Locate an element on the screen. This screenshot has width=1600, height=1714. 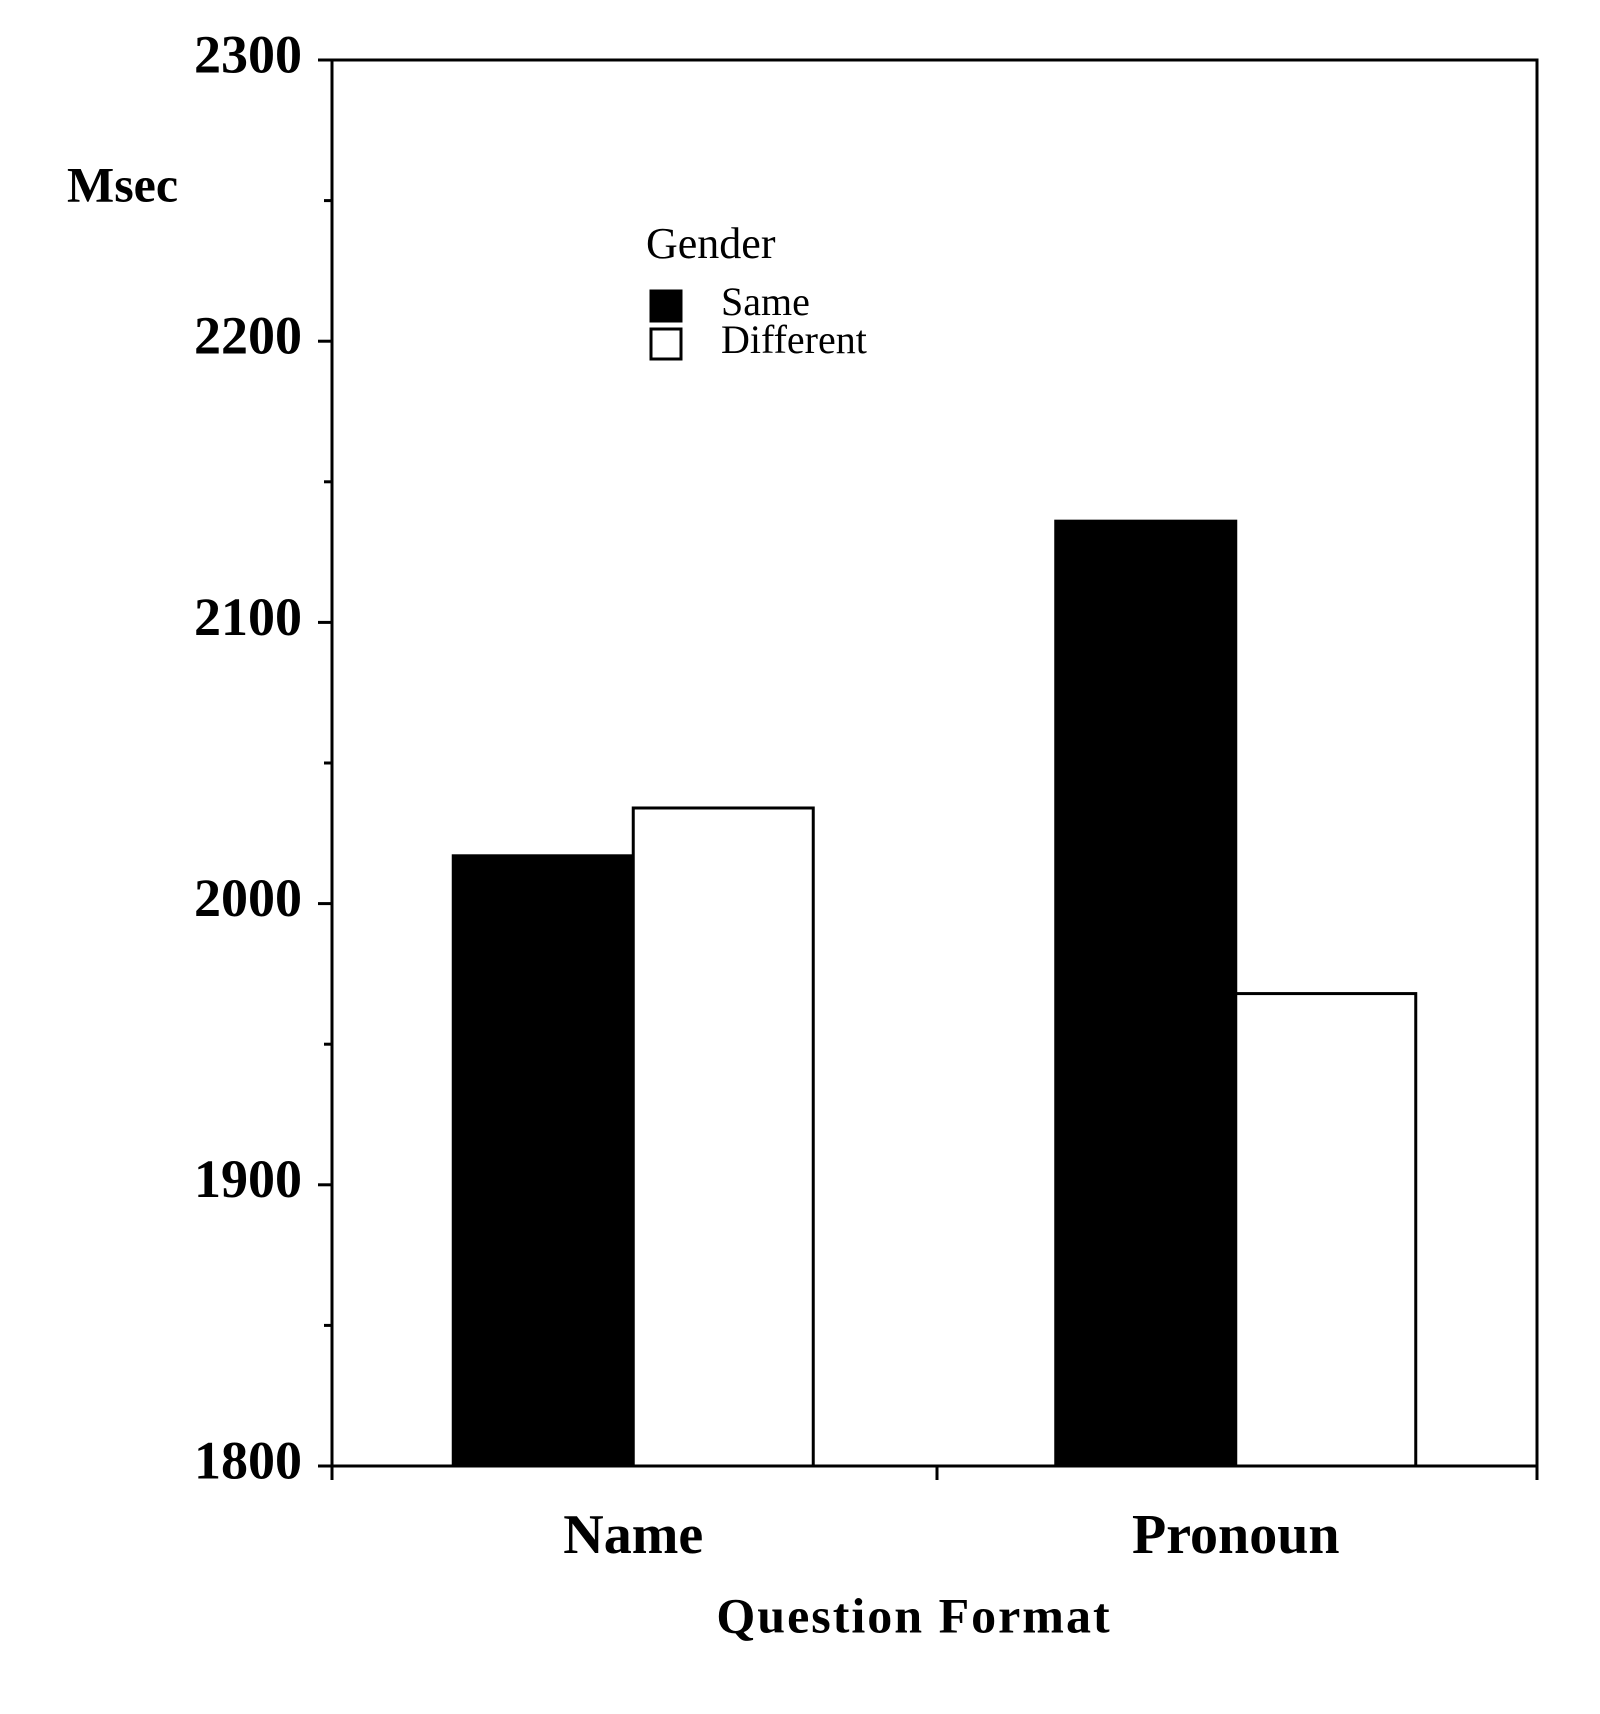
y-tick-label: 2300 is located at coordinates (248, 54).